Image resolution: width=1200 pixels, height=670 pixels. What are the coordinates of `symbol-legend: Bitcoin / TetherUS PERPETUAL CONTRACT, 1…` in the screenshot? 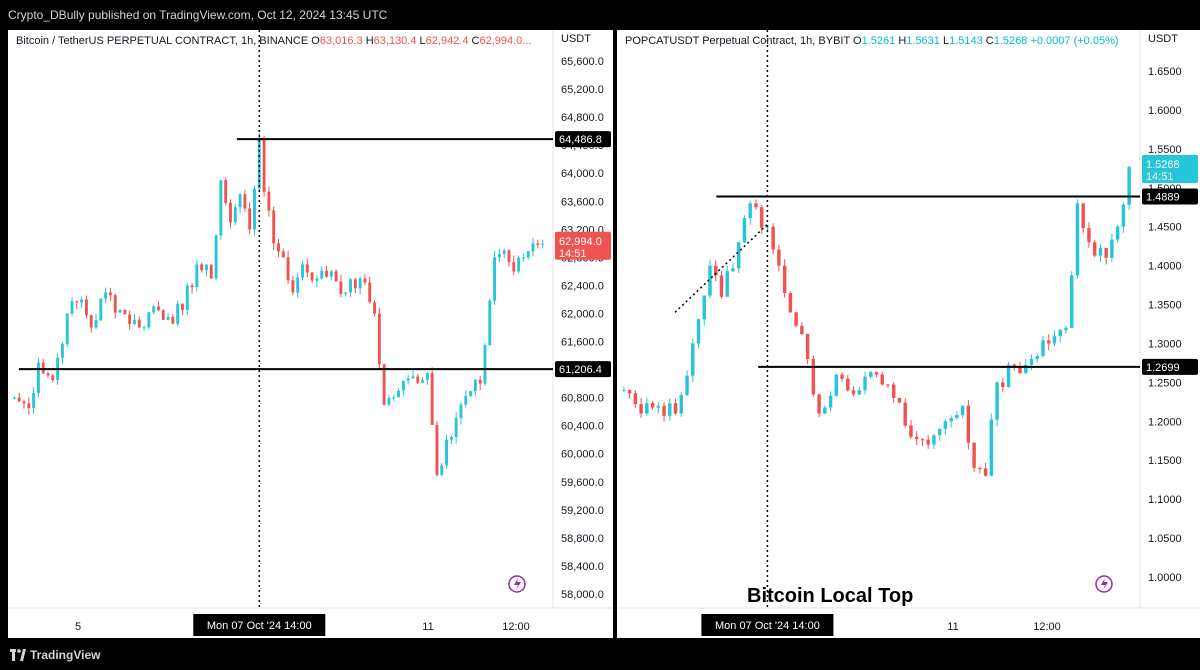 It's located at (273, 41).